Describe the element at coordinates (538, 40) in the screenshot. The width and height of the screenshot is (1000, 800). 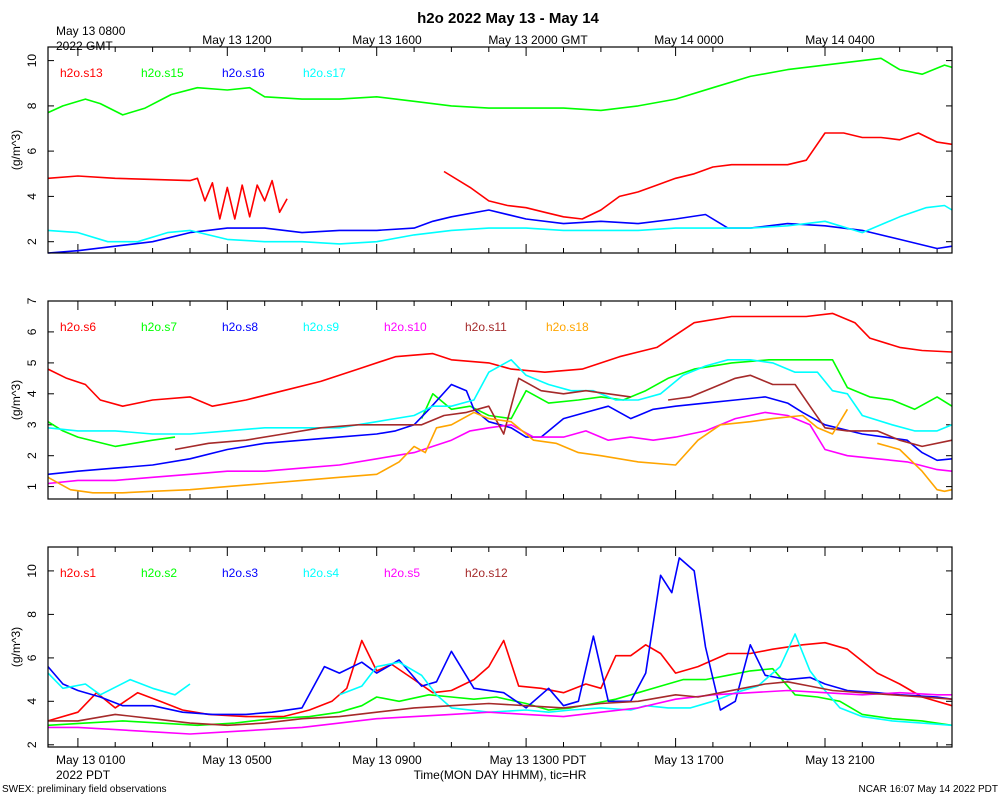
I see `top-axis-label: May 13 2000 GMT` at that location.